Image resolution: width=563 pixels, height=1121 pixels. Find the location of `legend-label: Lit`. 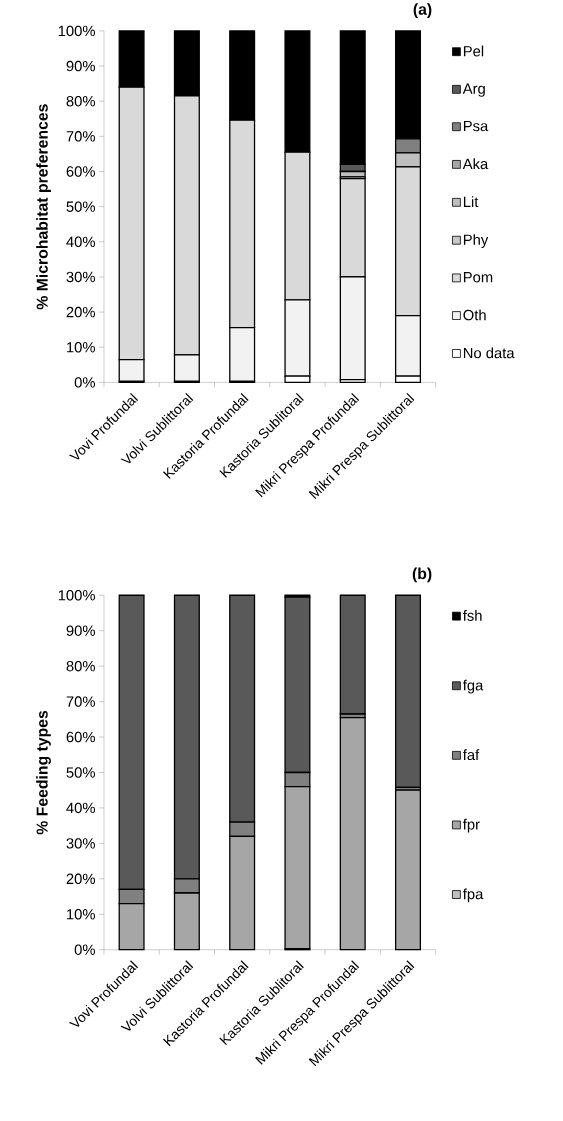

legend-label: Lit is located at coordinates (471, 202).